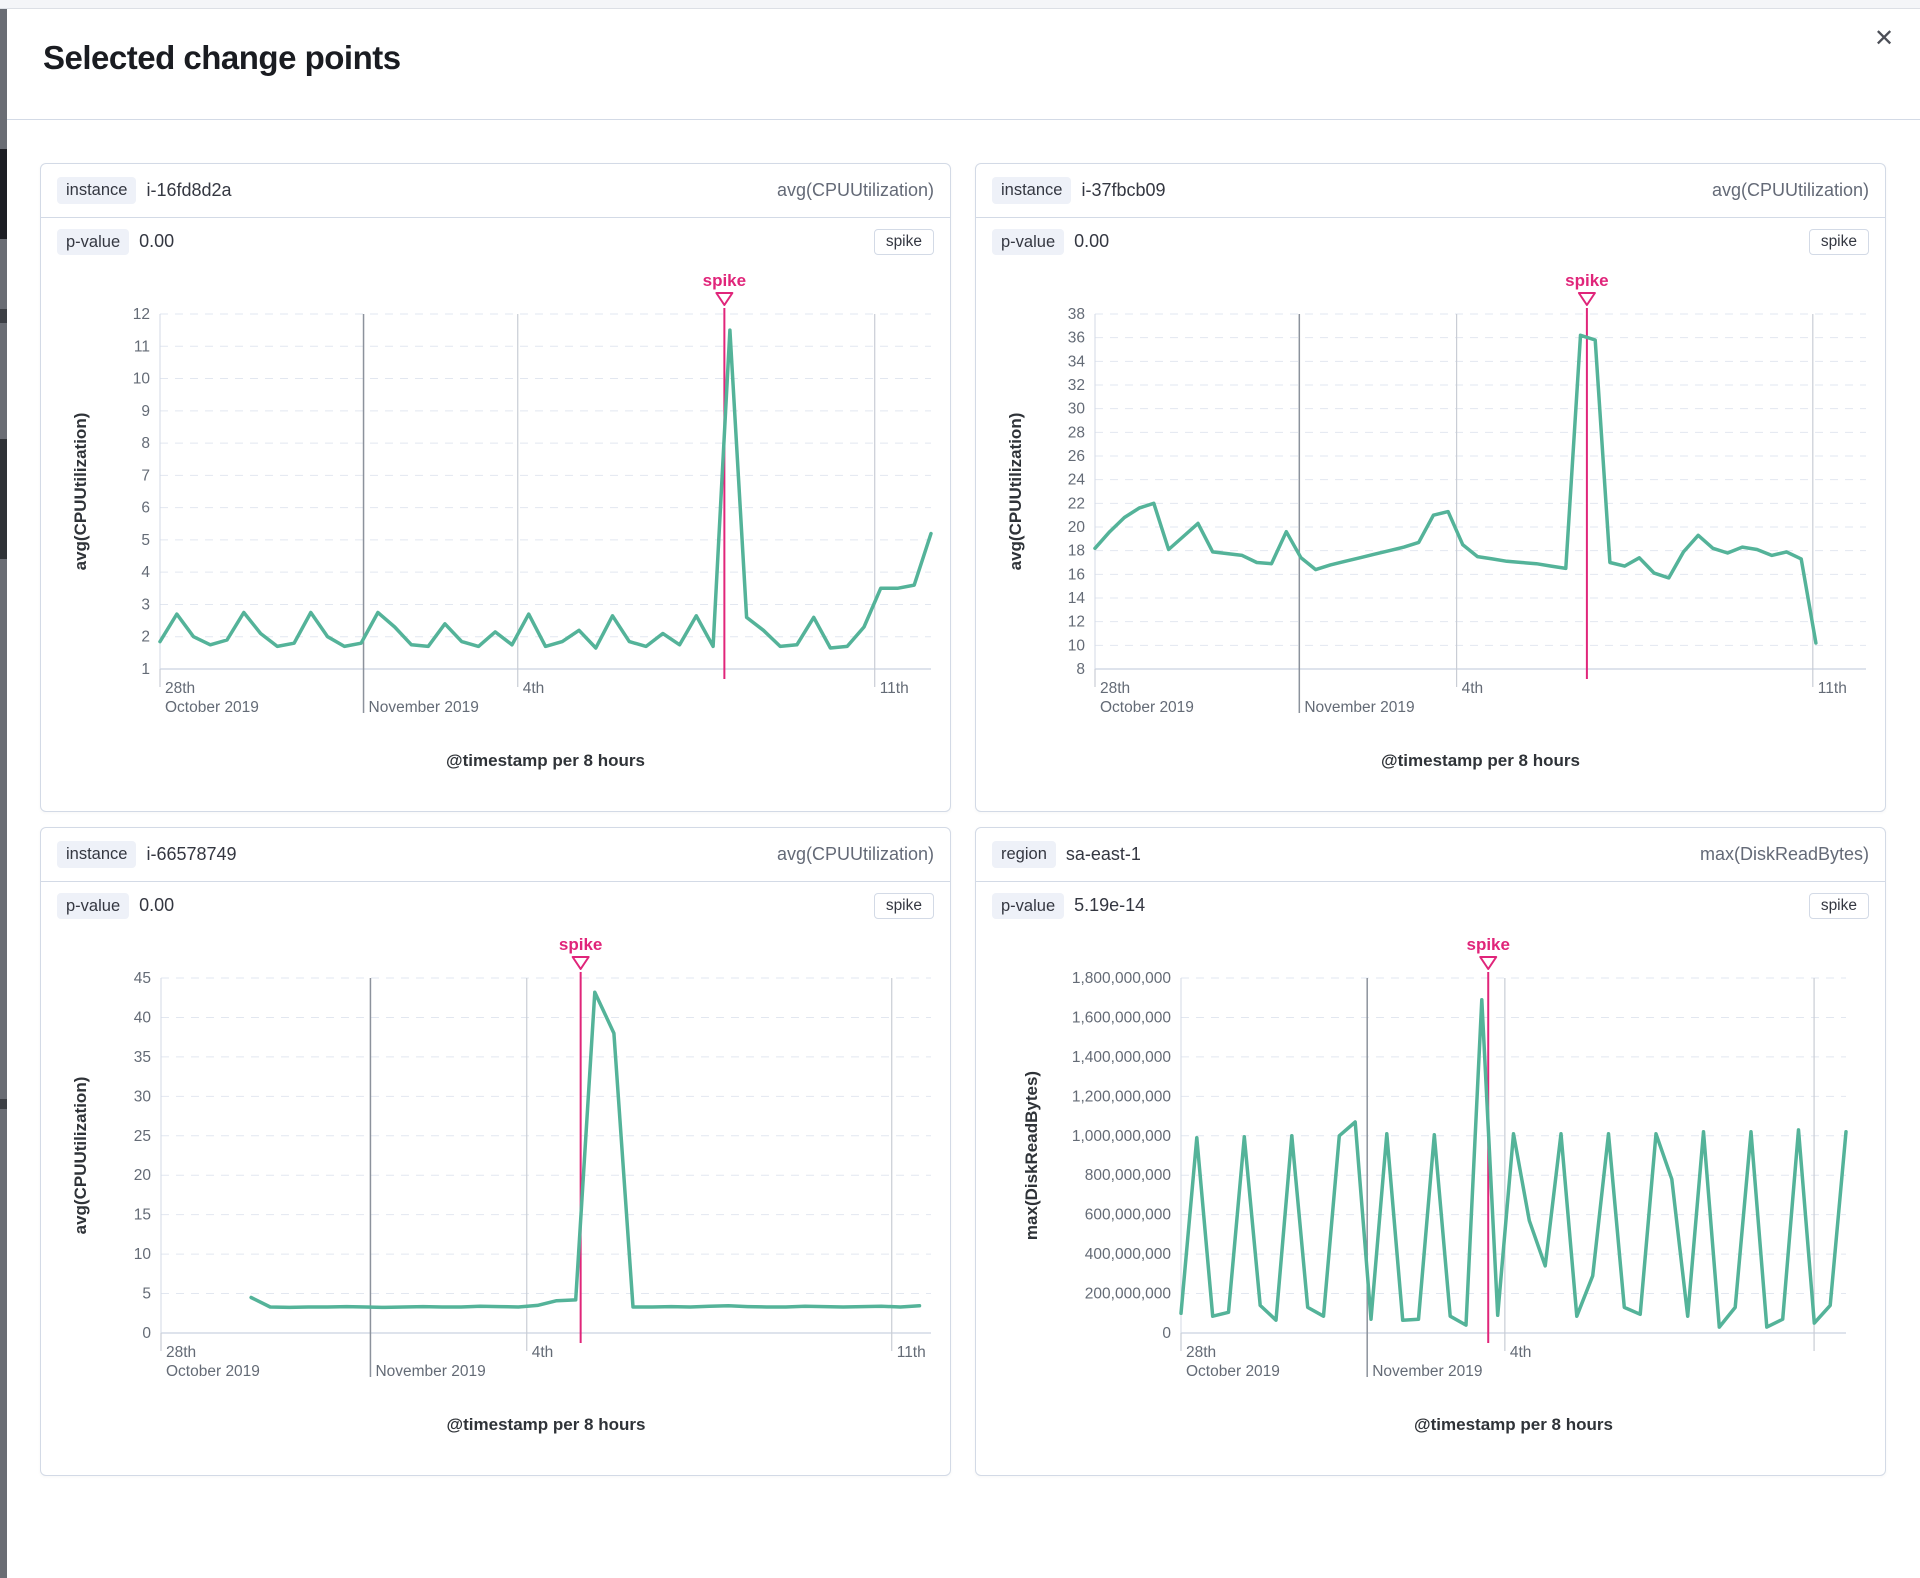  I want to click on svg-text: 9, so click(145, 411).